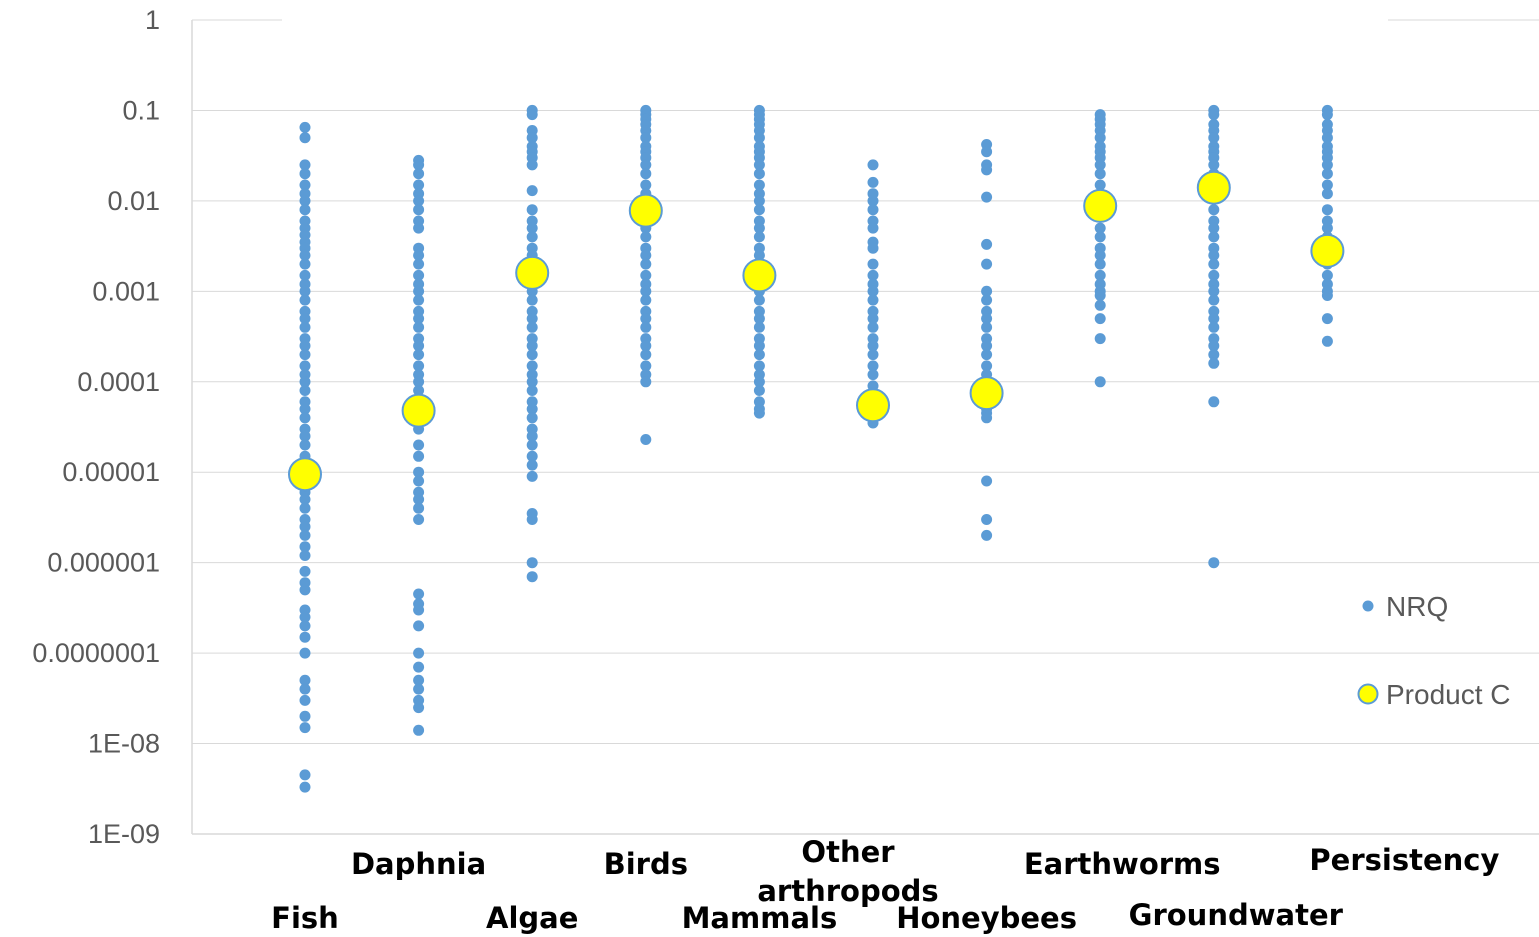 Image resolution: width=1539 pixels, height=937 pixels. I want to click on legend-nrq-marker, so click(1368, 606).